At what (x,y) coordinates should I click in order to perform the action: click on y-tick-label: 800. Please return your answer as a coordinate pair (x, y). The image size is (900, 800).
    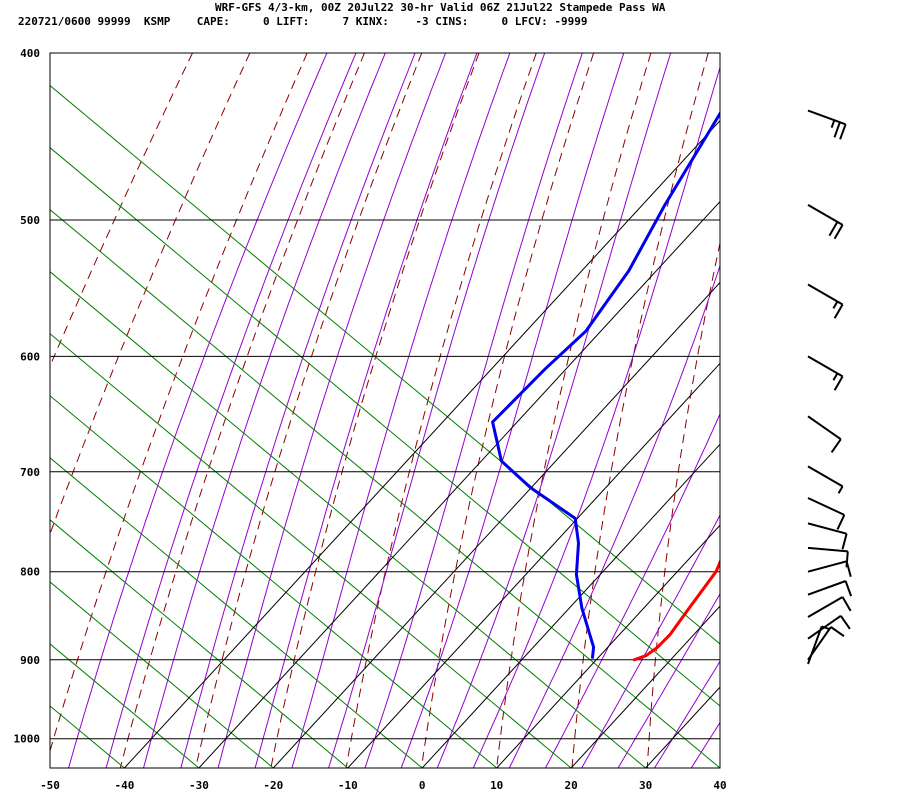
    Looking at the image, I should click on (30, 572).